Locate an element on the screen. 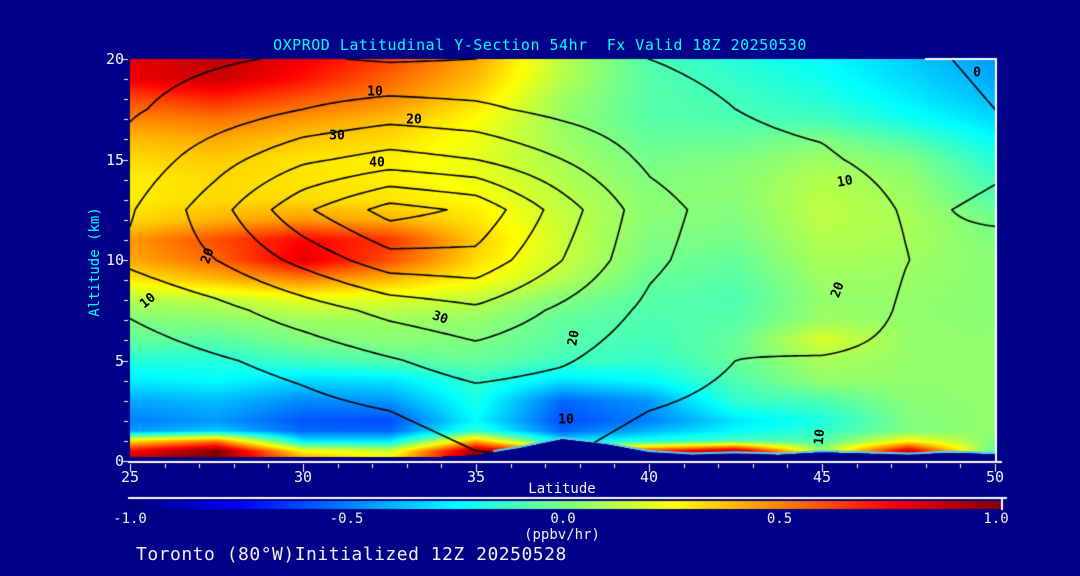 The image size is (1080, 576). x-tick-label: 30 is located at coordinates (303, 477).